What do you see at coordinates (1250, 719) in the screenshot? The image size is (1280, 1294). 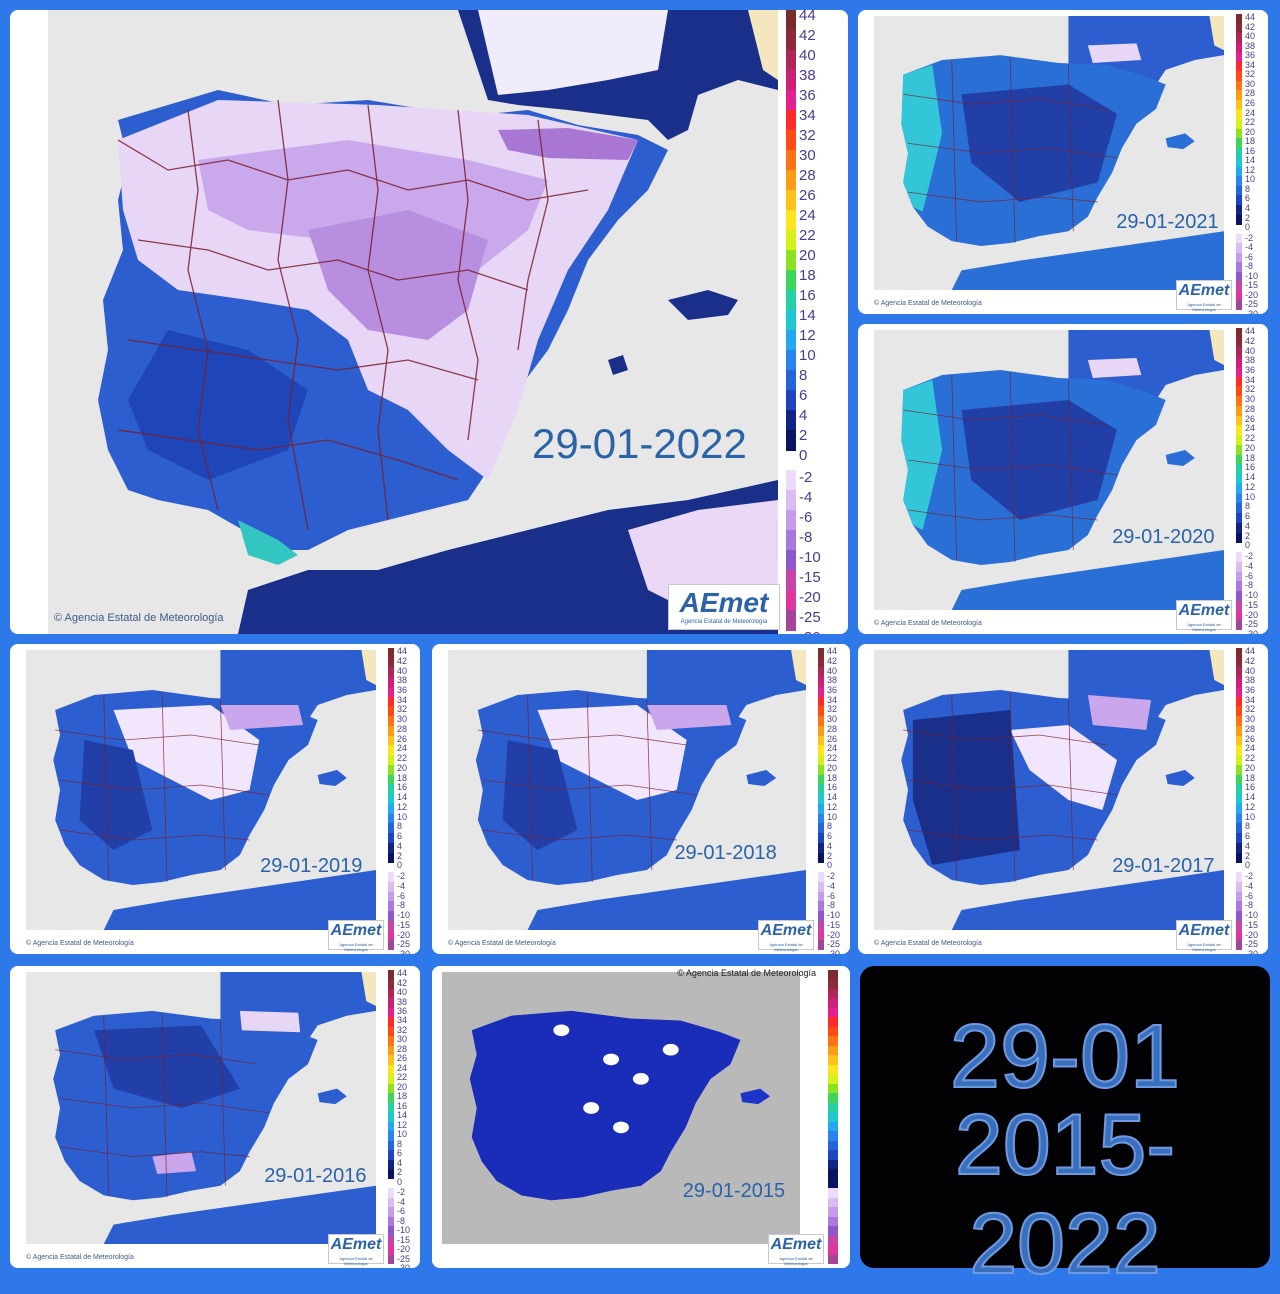 I see `legend-tick: 30` at bounding box center [1250, 719].